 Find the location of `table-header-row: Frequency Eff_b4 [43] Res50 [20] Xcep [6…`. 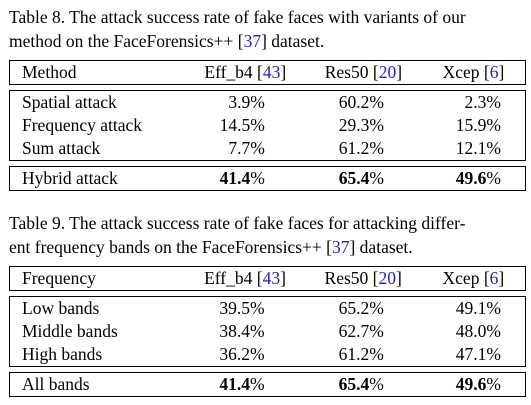

table-header-row: Frequency Eff_b4 [43] Res50 [20] Xcep [6… is located at coordinates (268, 279).